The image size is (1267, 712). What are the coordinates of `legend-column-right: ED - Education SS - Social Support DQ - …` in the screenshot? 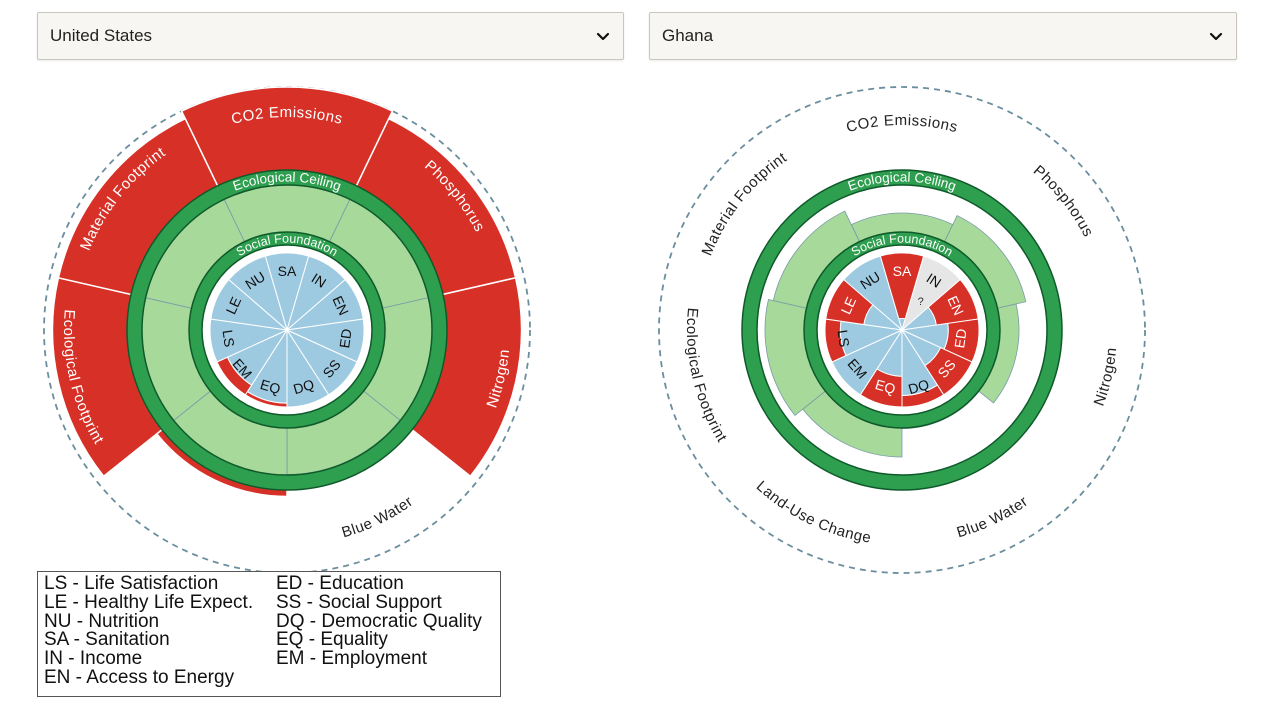 It's located at (386, 633).